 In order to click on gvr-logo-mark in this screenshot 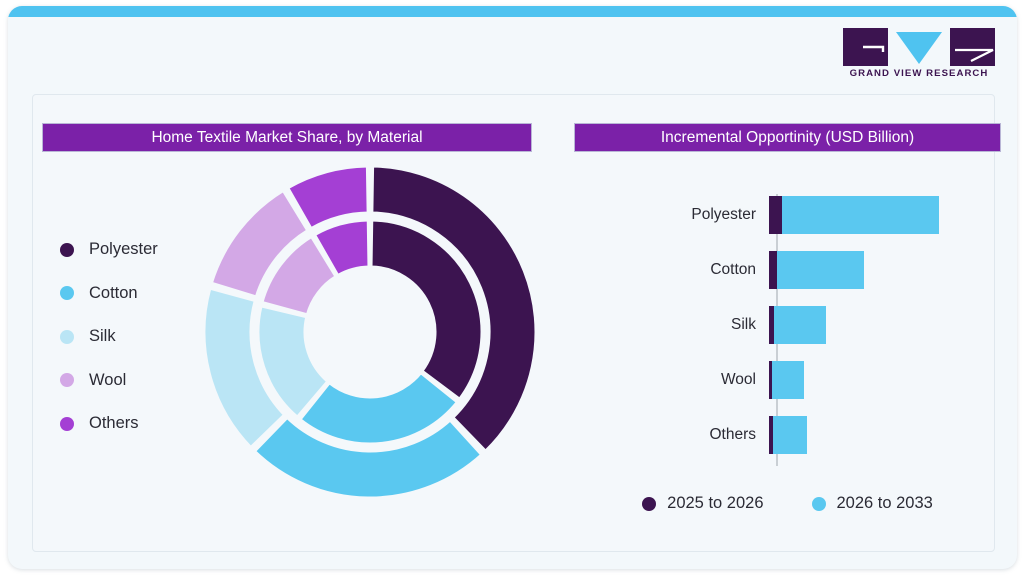, I will do `click(919, 47)`.